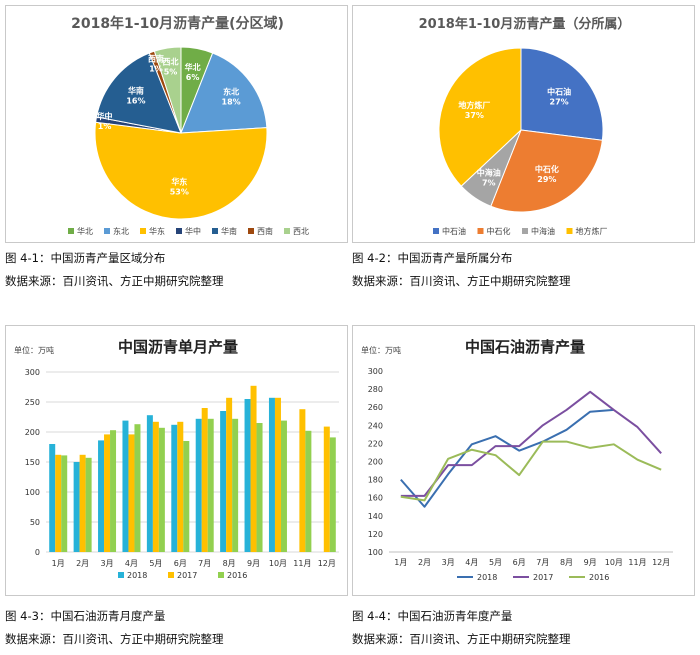  Describe the element at coordinates (32, 492) in the screenshot. I see `y-tick-label: 100` at that location.